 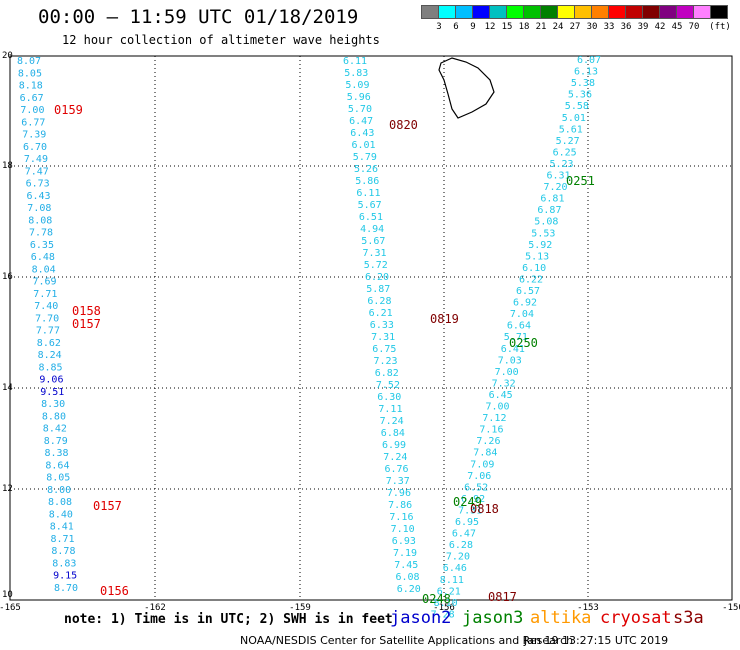 I want to click on wave-height-label: 5.08, so click(x=546, y=222).